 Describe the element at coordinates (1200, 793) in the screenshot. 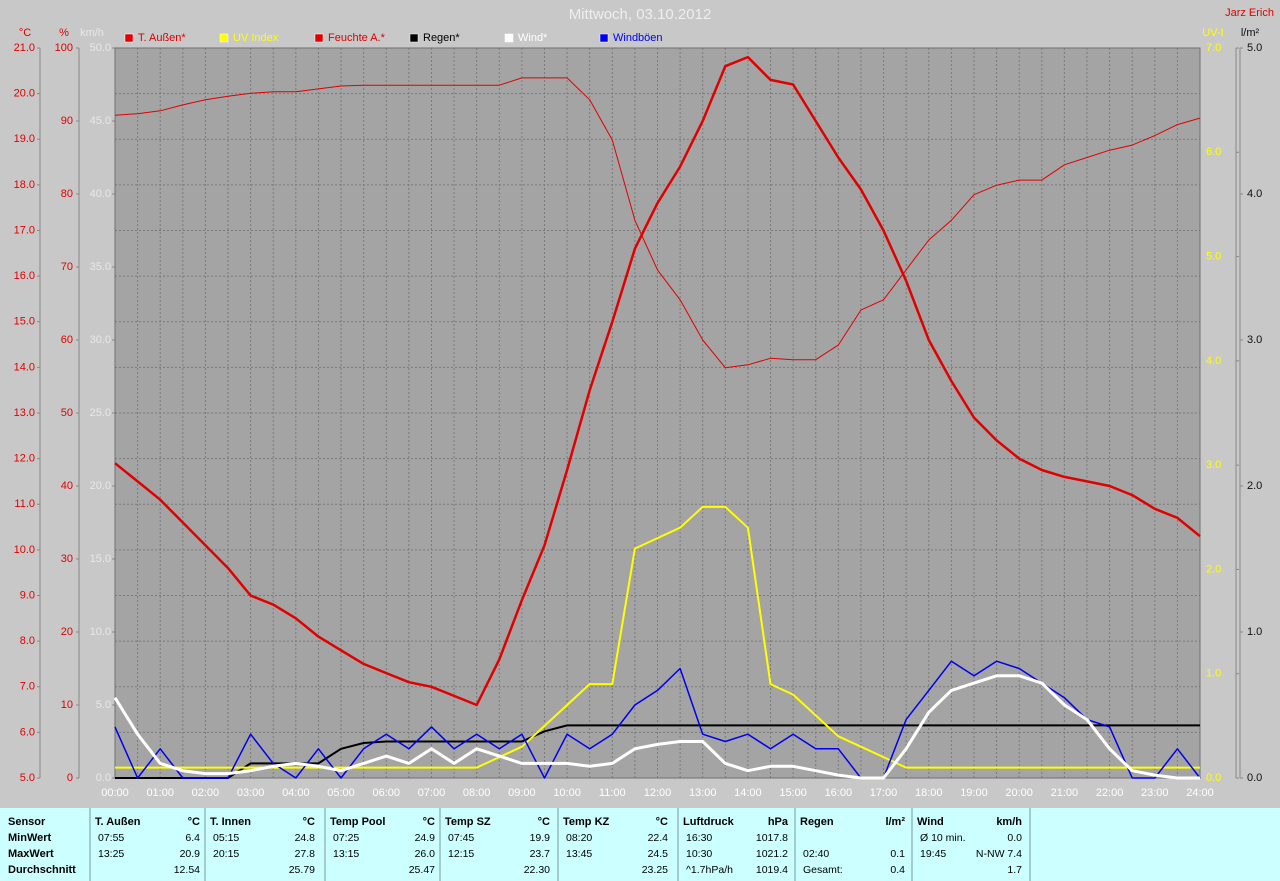

I see `x-tick-label: 24:00` at that location.